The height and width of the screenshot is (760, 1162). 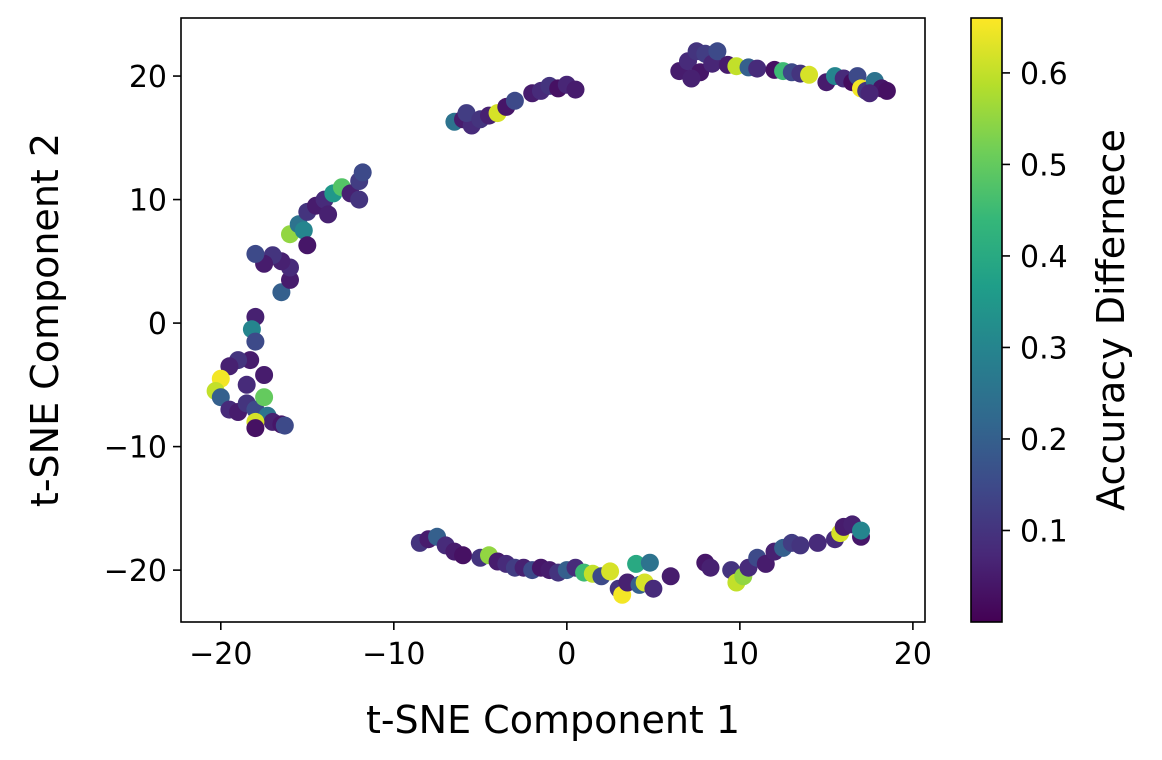 I want to click on colorbar, so click(x=986, y=320).